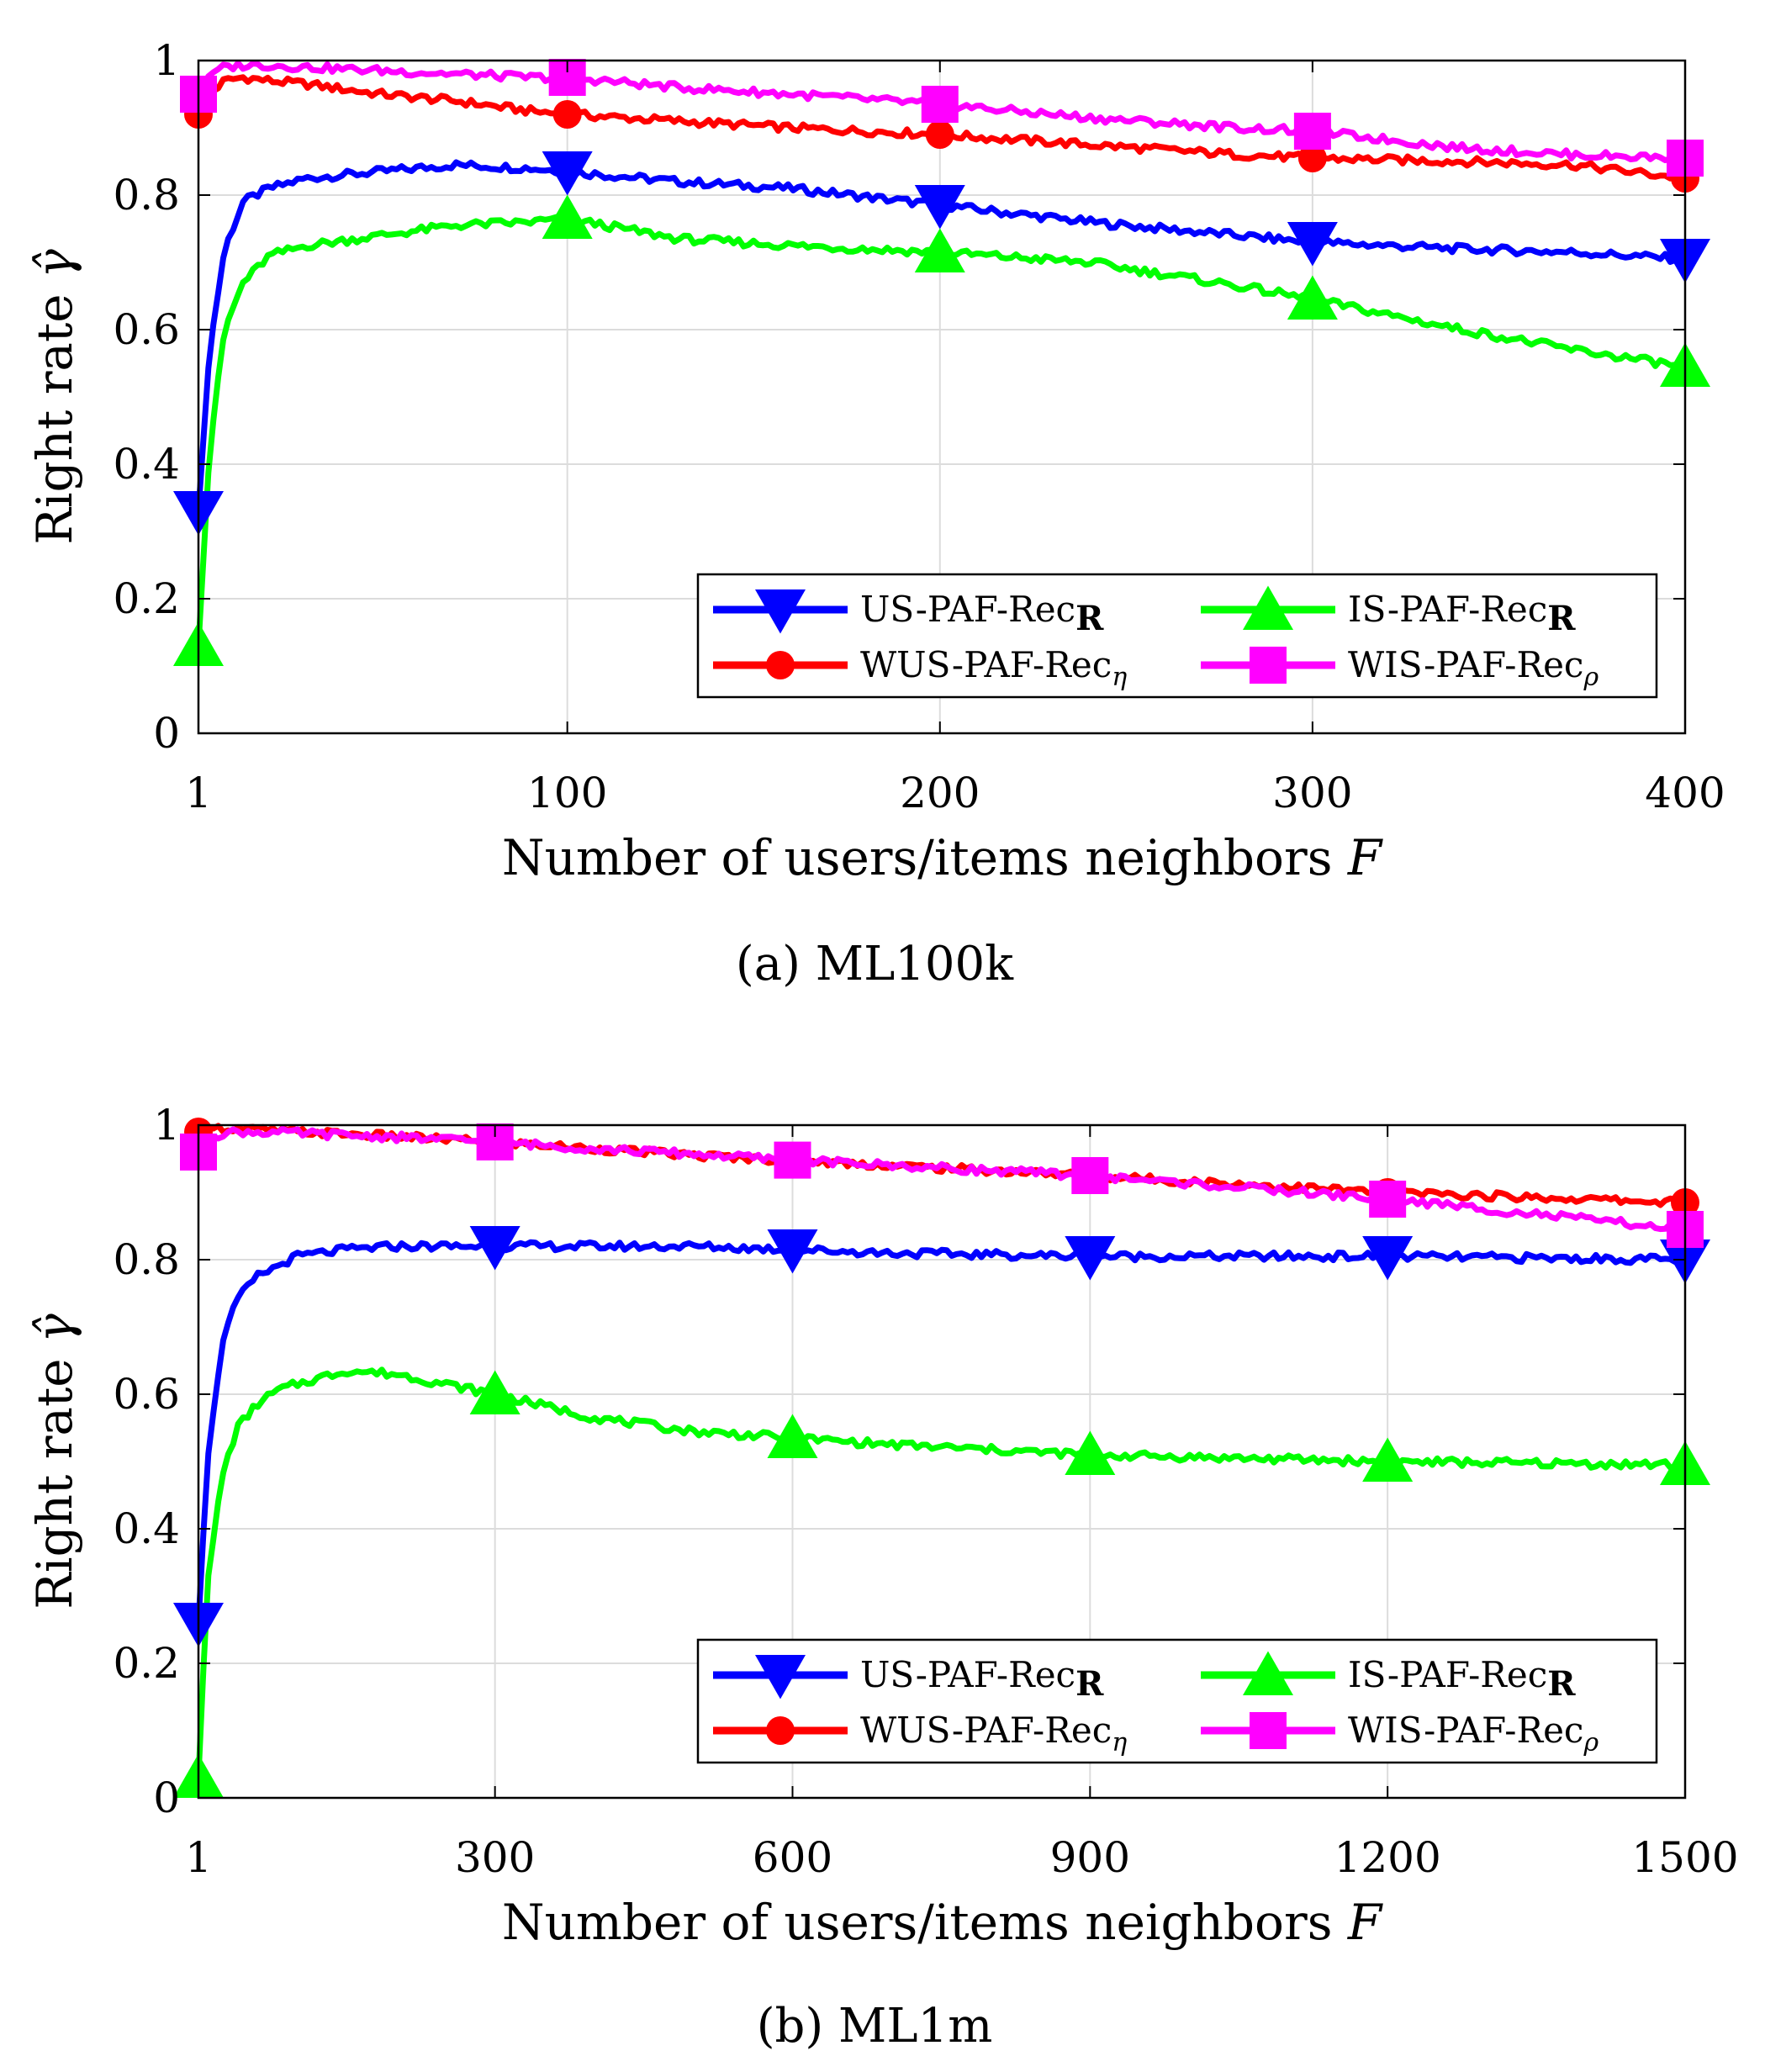 The height and width of the screenshot is (2072, 1765). I want to click on x-tick-label: 600, so click(793, 1858).